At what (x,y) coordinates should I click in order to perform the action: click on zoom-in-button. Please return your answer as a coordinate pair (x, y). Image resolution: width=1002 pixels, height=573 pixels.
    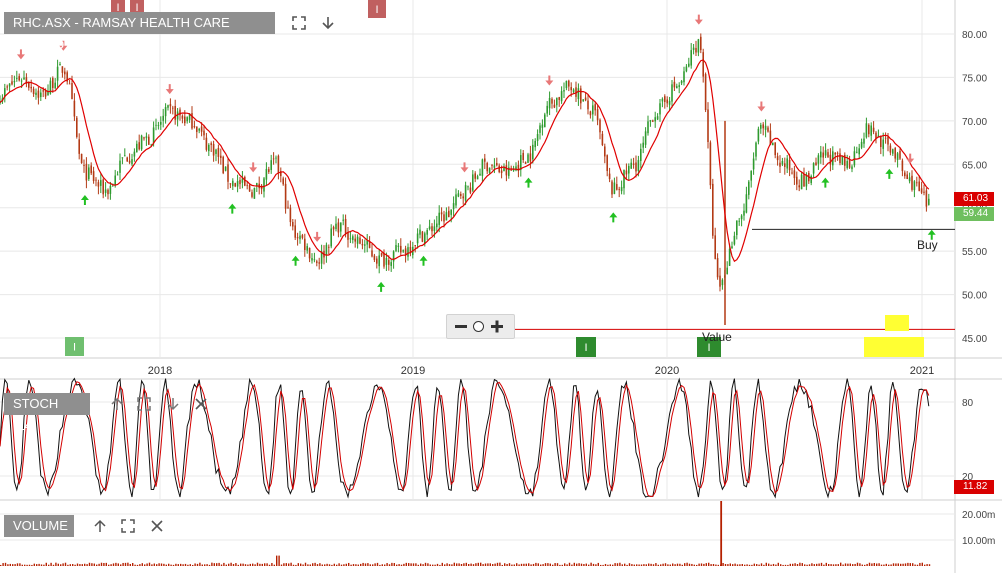
    Looking at the image, I should click on (497, 326).